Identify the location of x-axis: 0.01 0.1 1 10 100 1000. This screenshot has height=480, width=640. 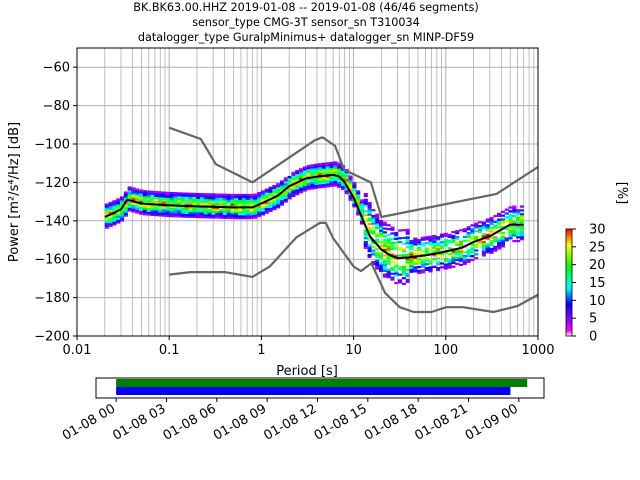
(309, 347).